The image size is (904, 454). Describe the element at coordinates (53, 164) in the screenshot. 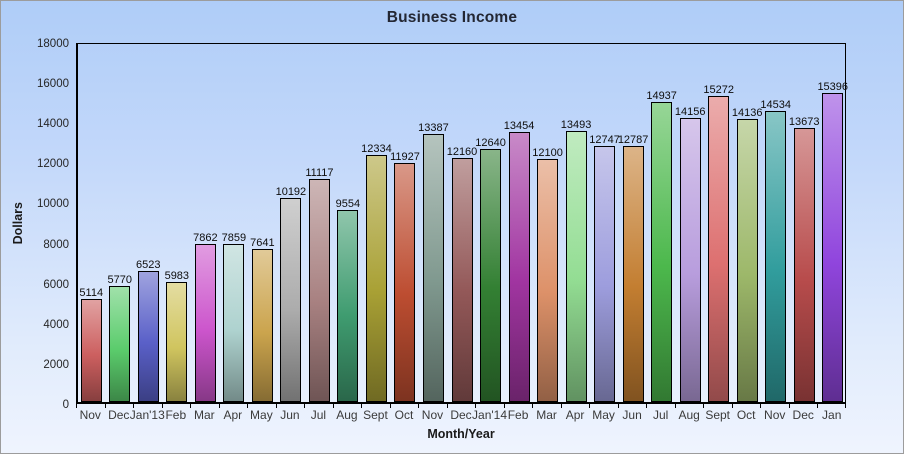

I see `y-tick-label: 12000` at that location.